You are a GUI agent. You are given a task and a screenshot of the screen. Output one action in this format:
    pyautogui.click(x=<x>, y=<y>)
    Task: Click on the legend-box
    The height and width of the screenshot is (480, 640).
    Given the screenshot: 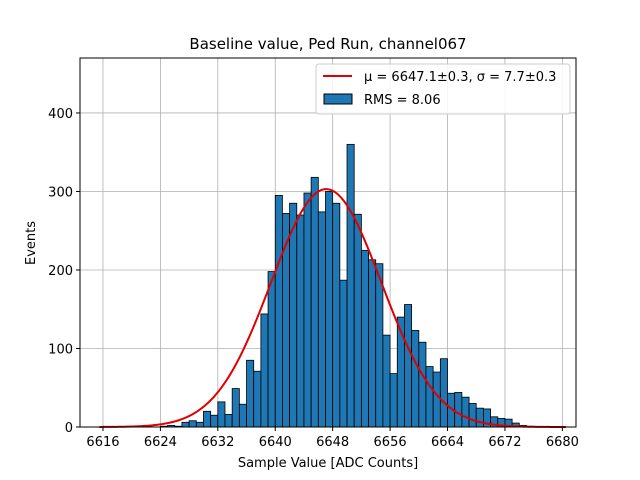 What is the action you would take?
    pyautogui.click(x=443, y=89)
    